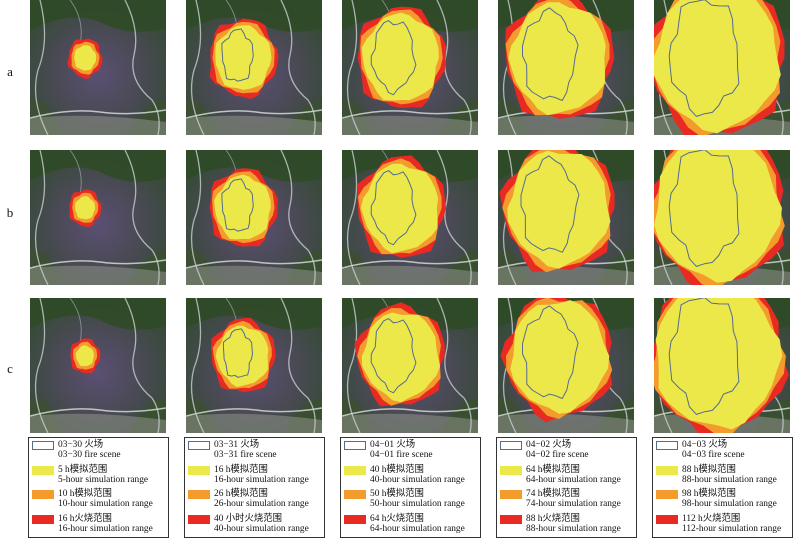 The image size is (800, 541). What do you see at coordinates (709, 494) in the screenshot?
I see `legend-label-cn: 98 h模拟范围` at bounding box center [709, 494].